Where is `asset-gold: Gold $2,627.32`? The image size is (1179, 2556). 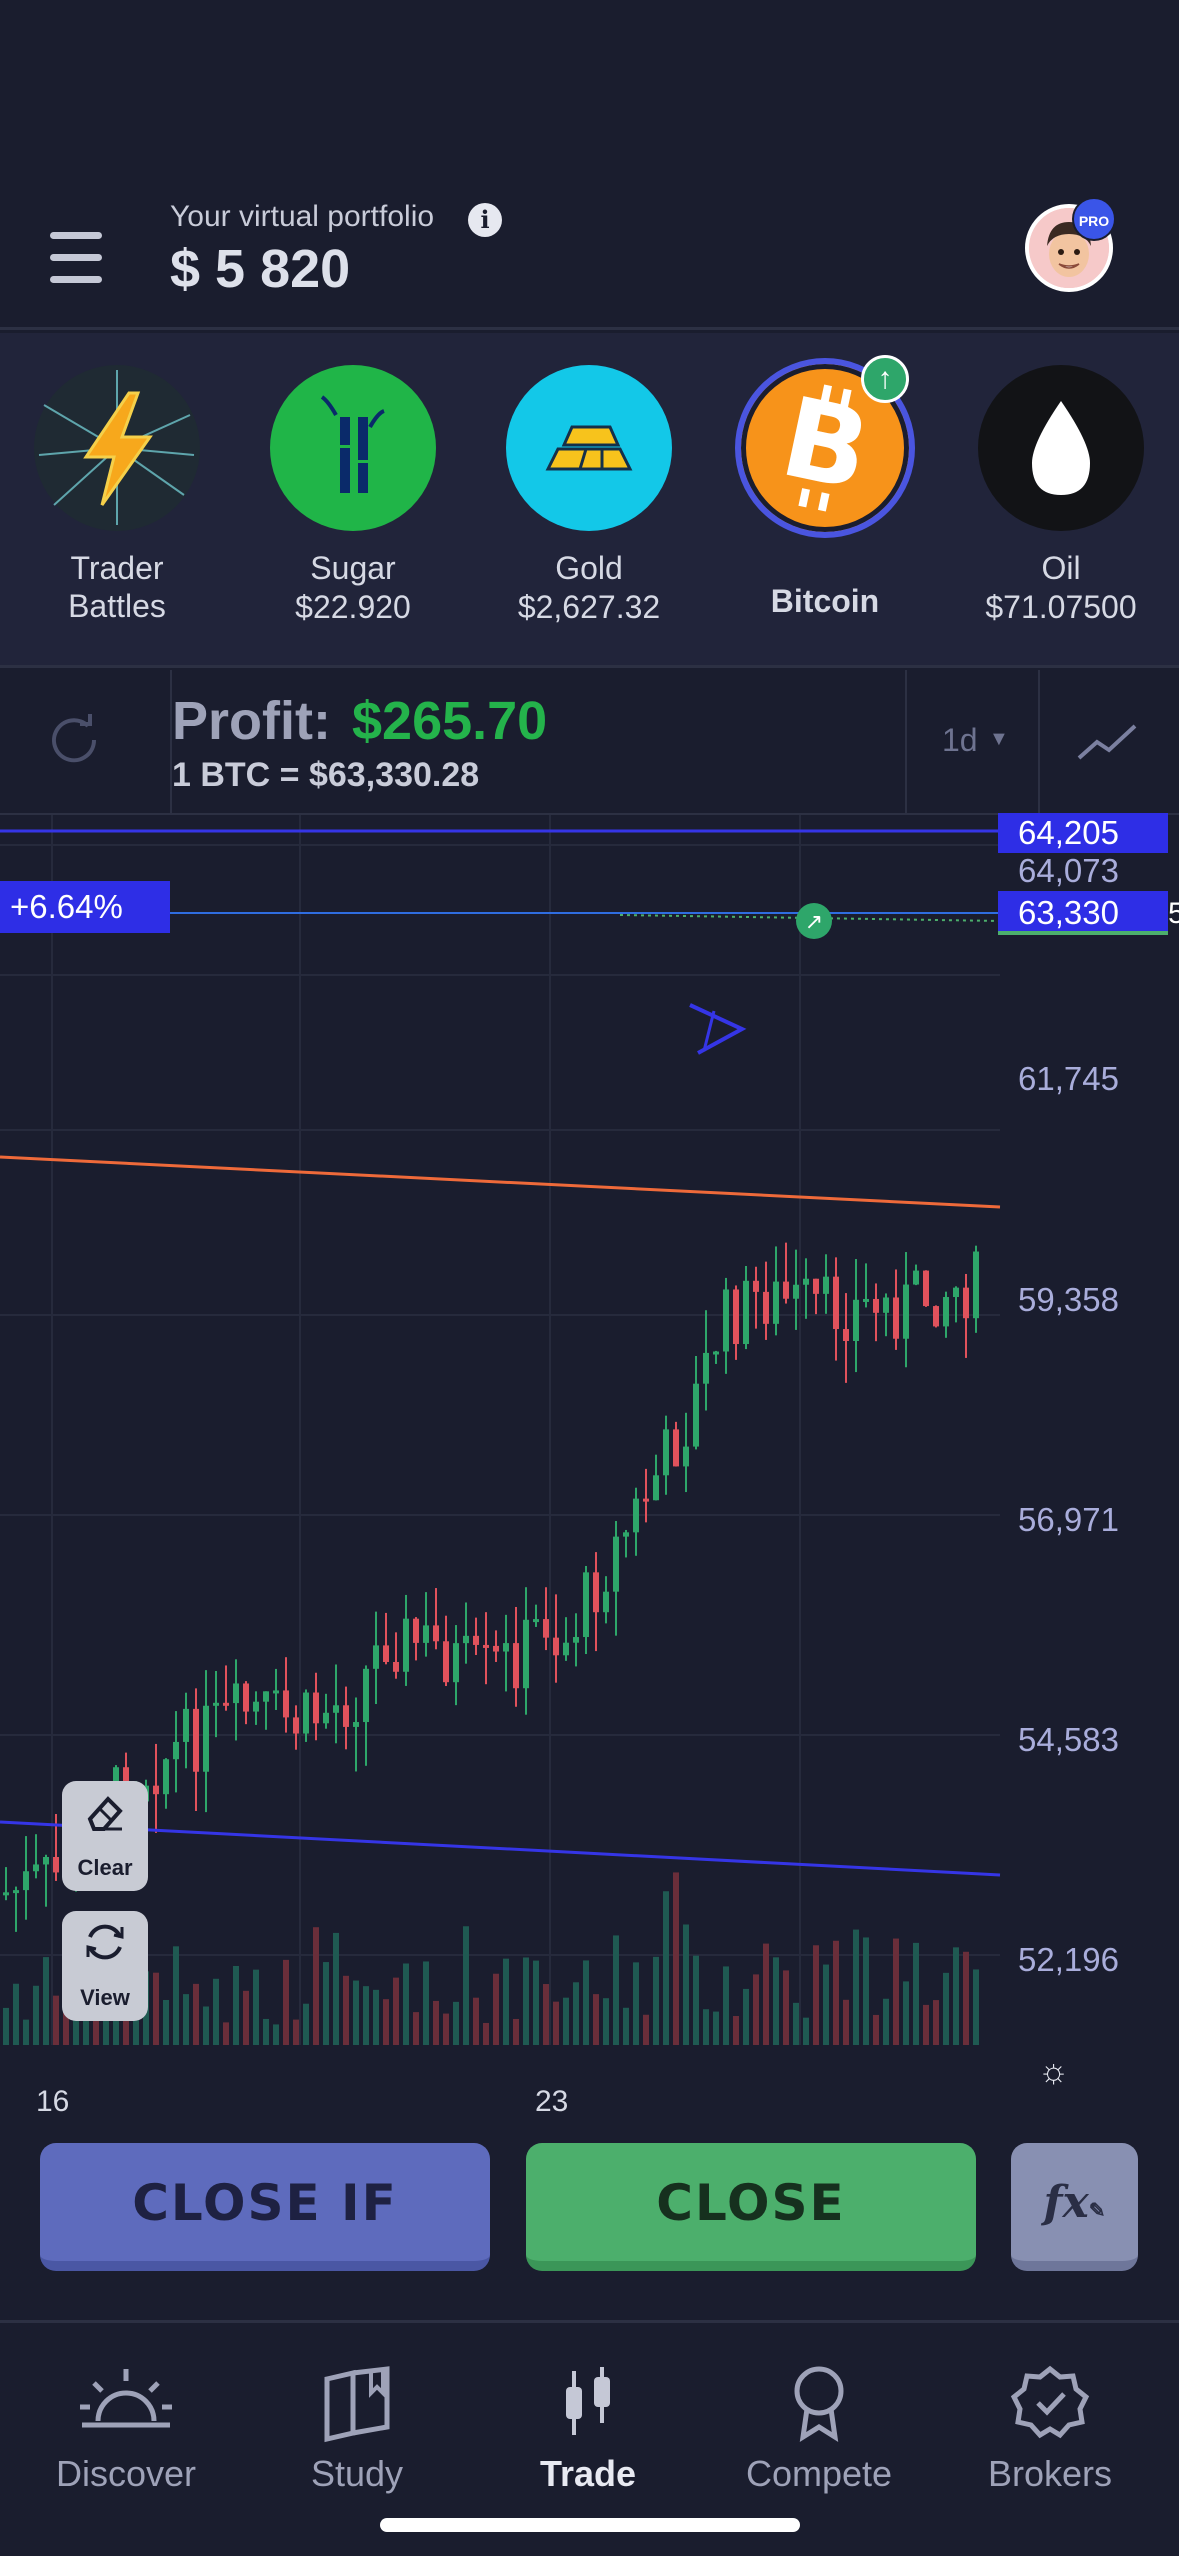 asset-gold: Gold $2,627.32 is located at coordinates (589, 496).